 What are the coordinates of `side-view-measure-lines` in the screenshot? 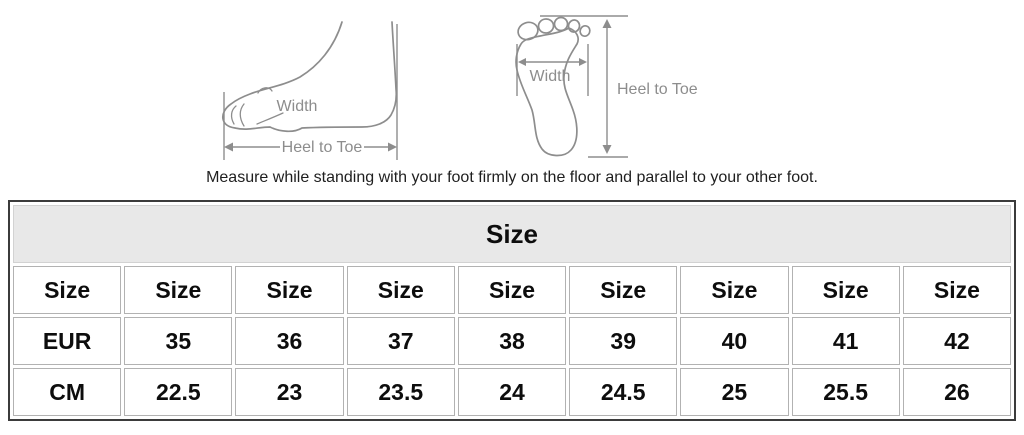 It's located at (310, 92).